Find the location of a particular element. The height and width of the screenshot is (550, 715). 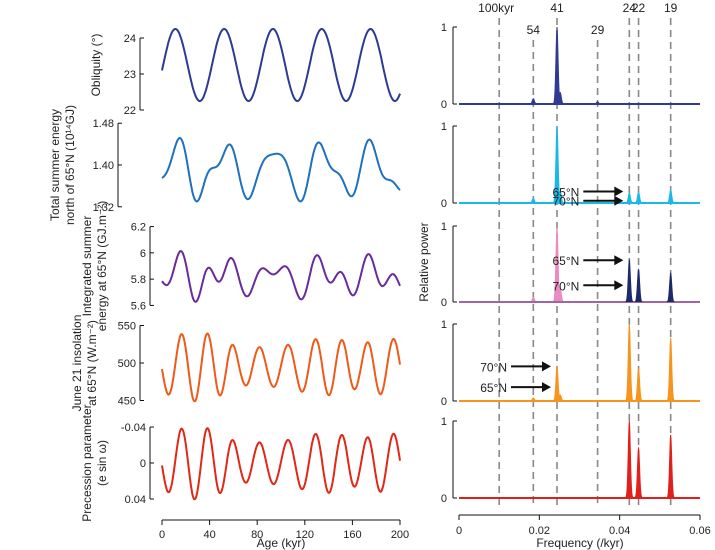

precession-parameter-y-tick-label: 0.04 is located at coordinates (135, 500).